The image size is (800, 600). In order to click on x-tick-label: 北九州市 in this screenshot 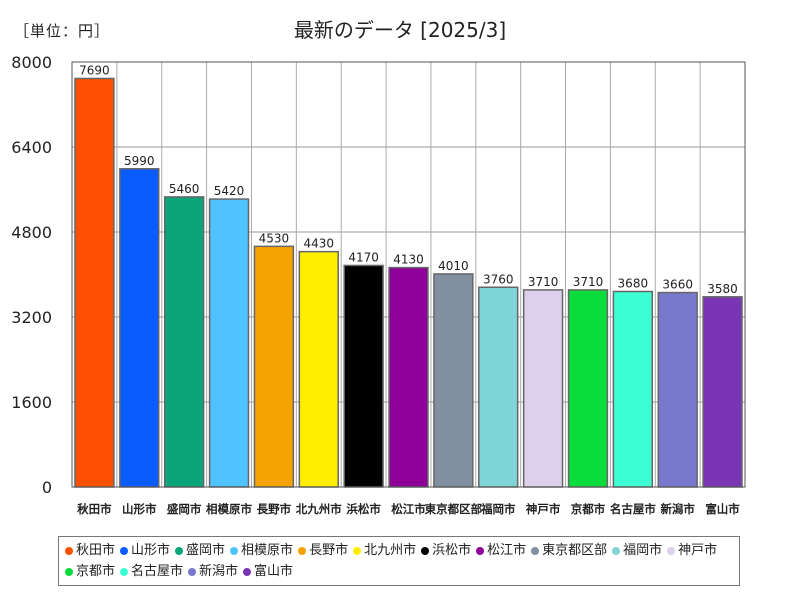, I will do `click(319, 509)`.